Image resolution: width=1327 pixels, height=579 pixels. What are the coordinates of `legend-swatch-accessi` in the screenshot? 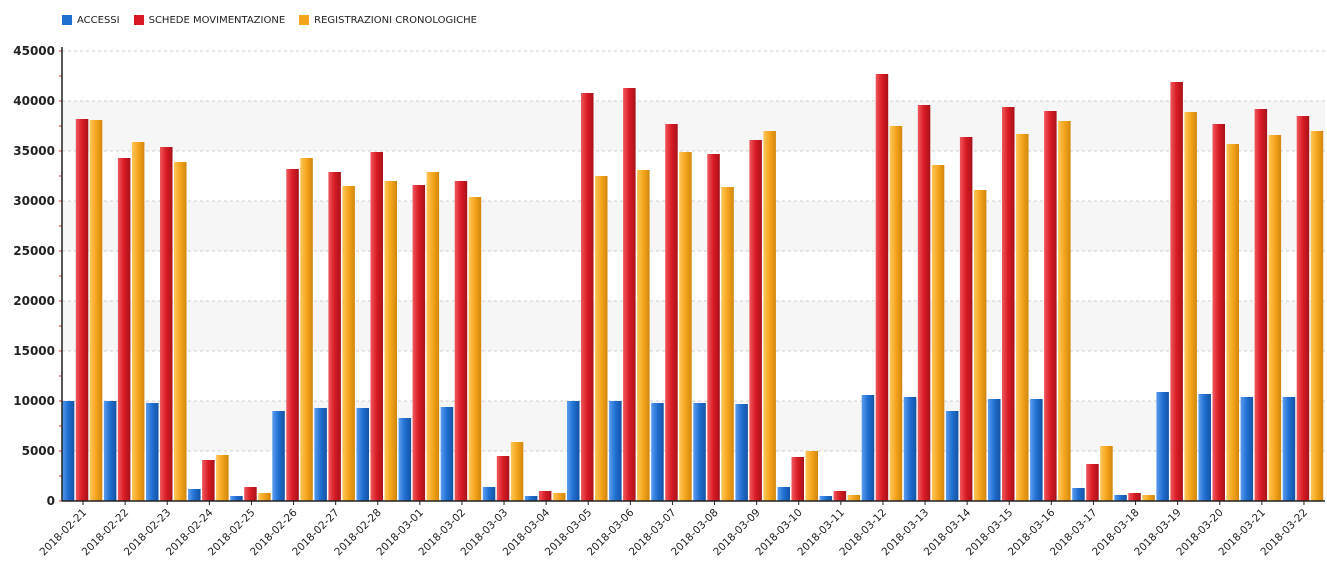 It's located at (67, 20).